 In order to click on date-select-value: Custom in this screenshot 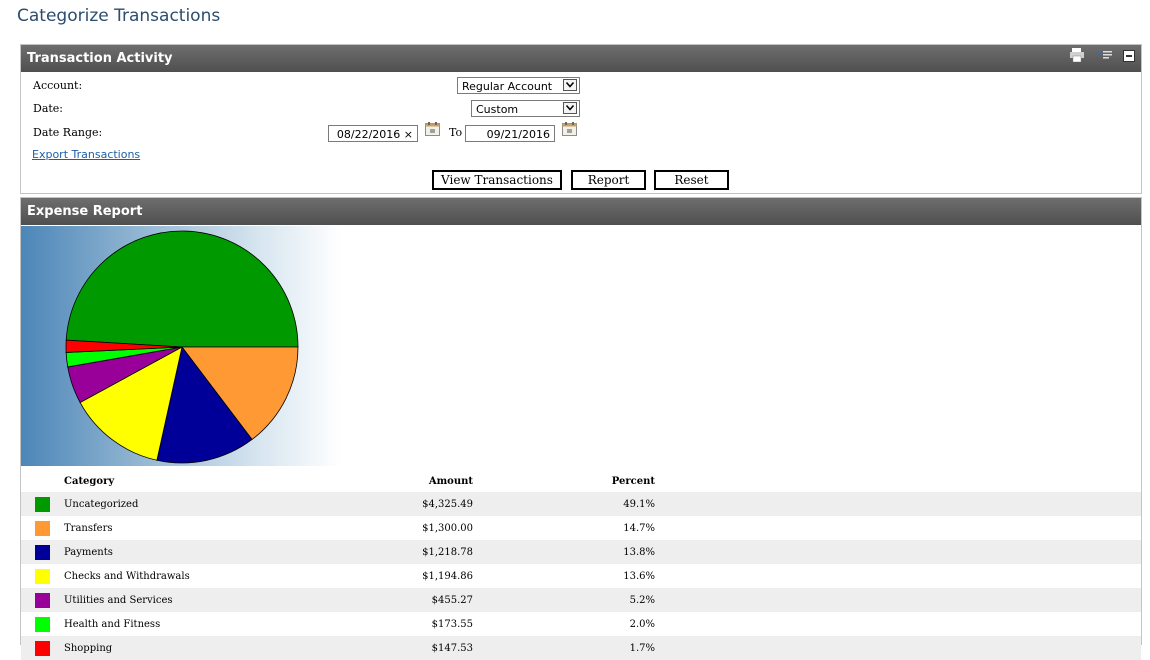, I will do `click(497, 109)`.